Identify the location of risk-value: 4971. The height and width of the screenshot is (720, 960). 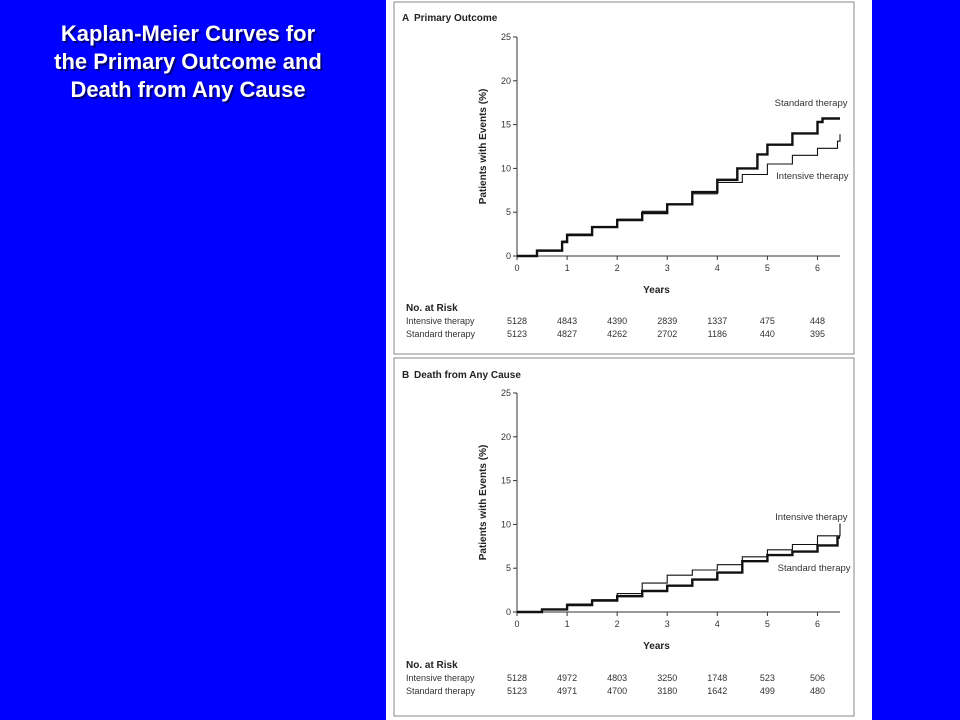
(567, 691).